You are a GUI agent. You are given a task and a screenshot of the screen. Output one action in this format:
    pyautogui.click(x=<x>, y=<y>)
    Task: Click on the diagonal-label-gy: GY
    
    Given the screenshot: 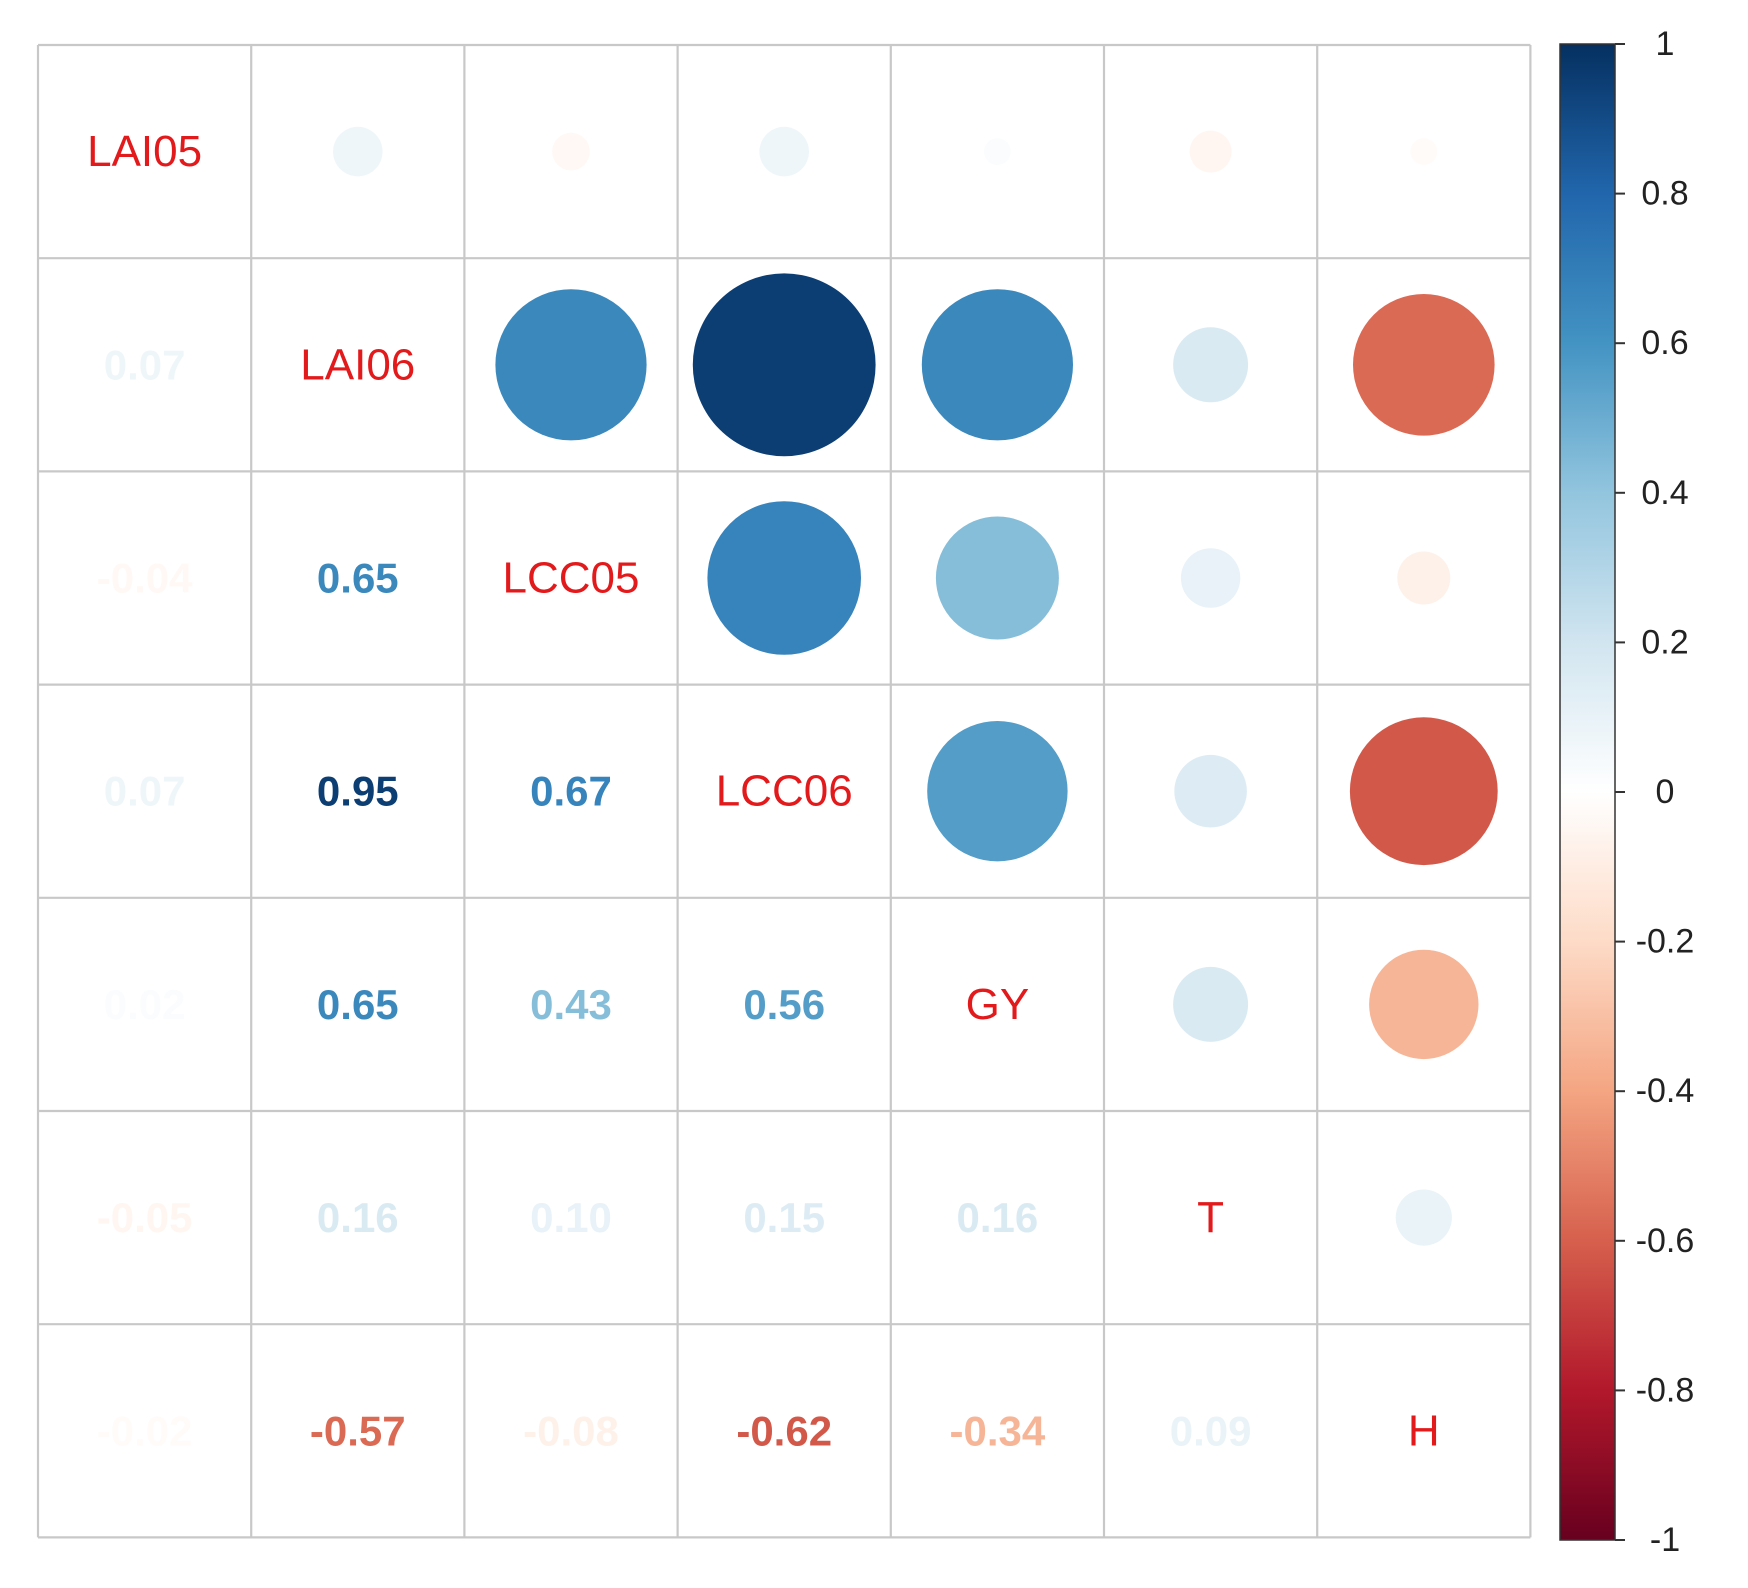 What is the action you would take?
    pyautogui.click(x=998, y=1004)
    